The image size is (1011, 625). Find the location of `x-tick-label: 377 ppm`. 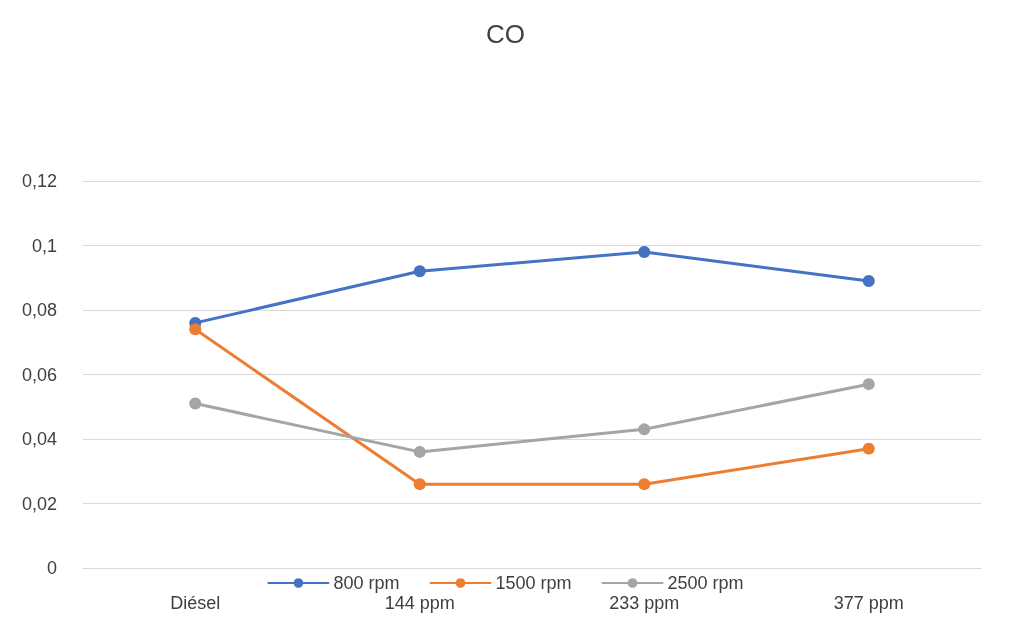

x-tick-label: 377 ppm is located at coordinates (868, 603).